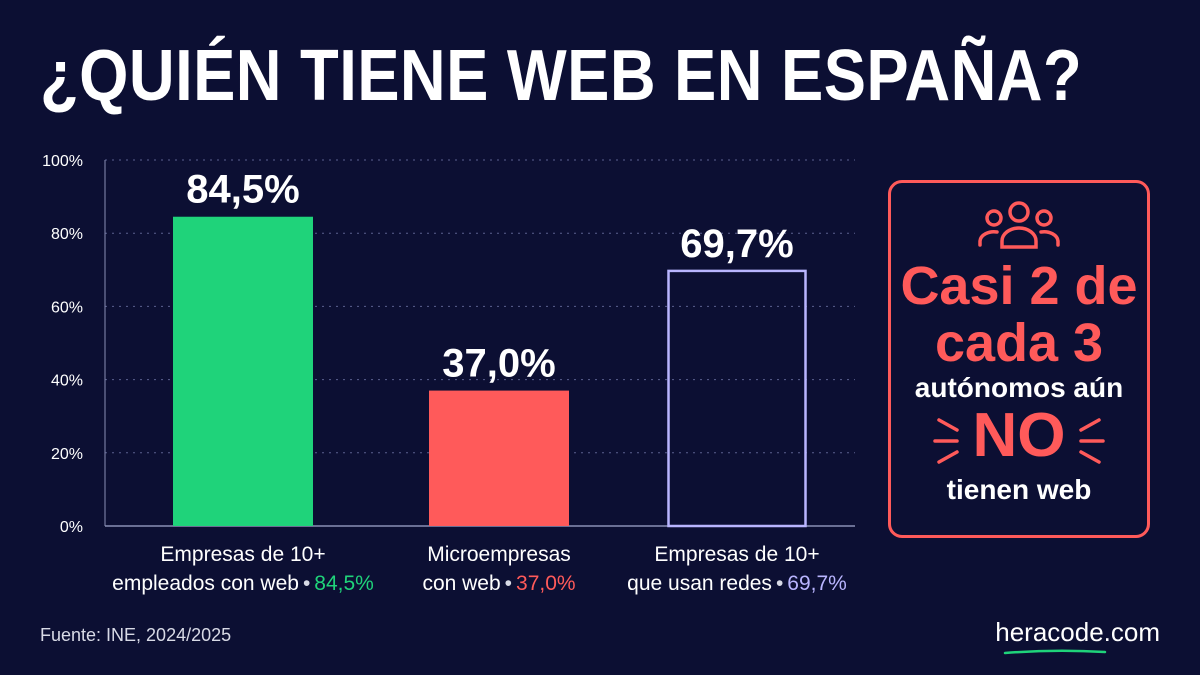 This screenshot has height=675, width=1200. I want to click on y-tick-label: 0%, so click(71, 527).